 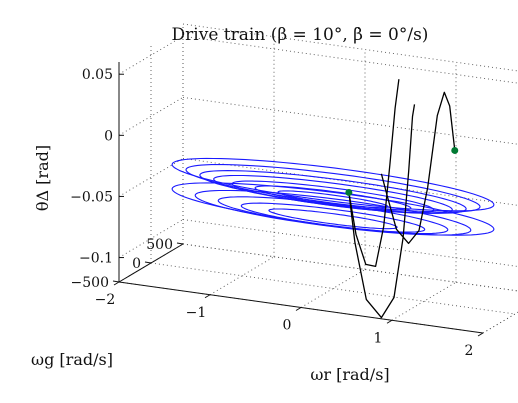 What do you see at coordinates (72, 359) in the screenshot?
I see `y-axis-label: ωg [rad/s]` at bounding box center [72, 359].